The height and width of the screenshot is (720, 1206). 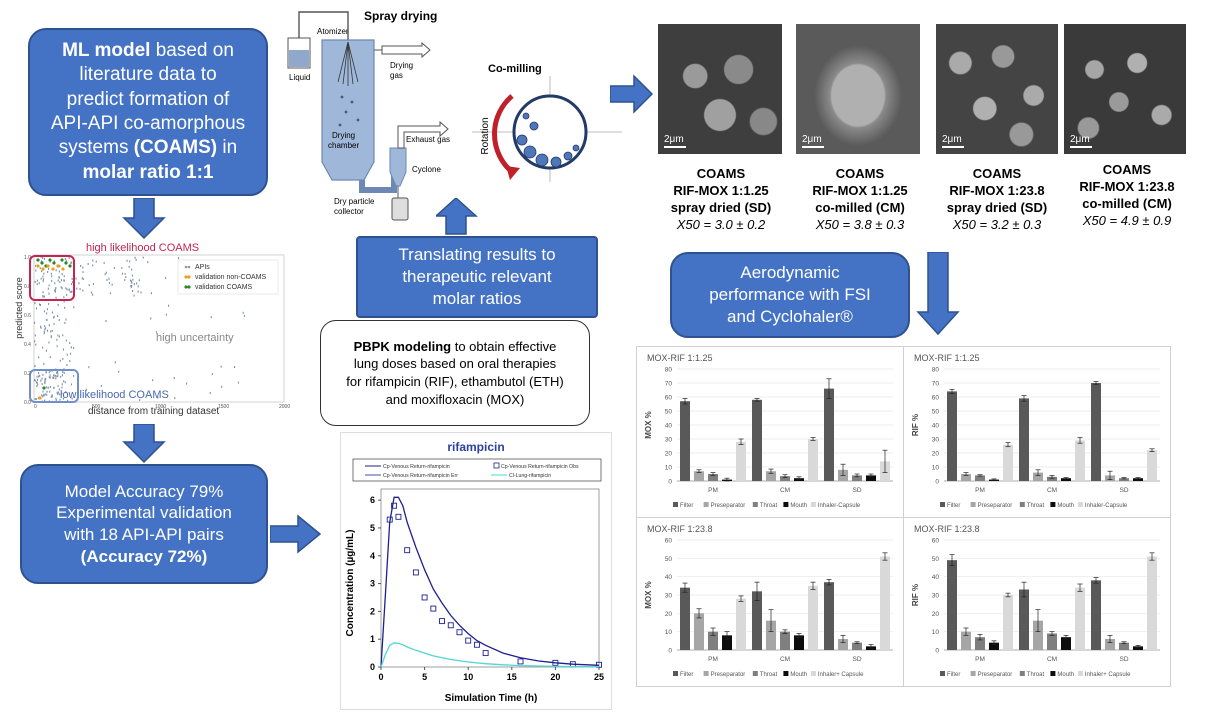 I want to click on scatter-xtick-2: 1000, so click(x=160, y=407).